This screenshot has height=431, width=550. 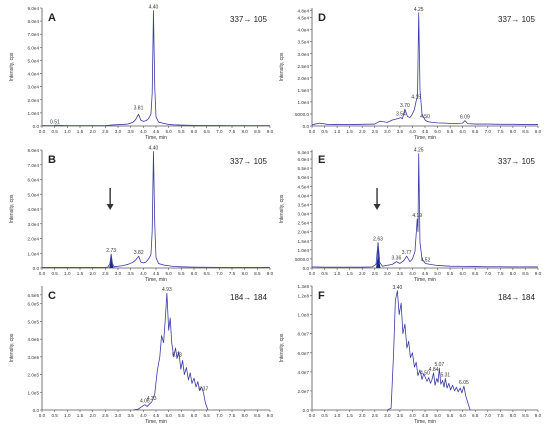 What do you see at coordinates (401, 115) in the screenshot?
I see `peak-label: 3.54` at bounding box center [401, 115].